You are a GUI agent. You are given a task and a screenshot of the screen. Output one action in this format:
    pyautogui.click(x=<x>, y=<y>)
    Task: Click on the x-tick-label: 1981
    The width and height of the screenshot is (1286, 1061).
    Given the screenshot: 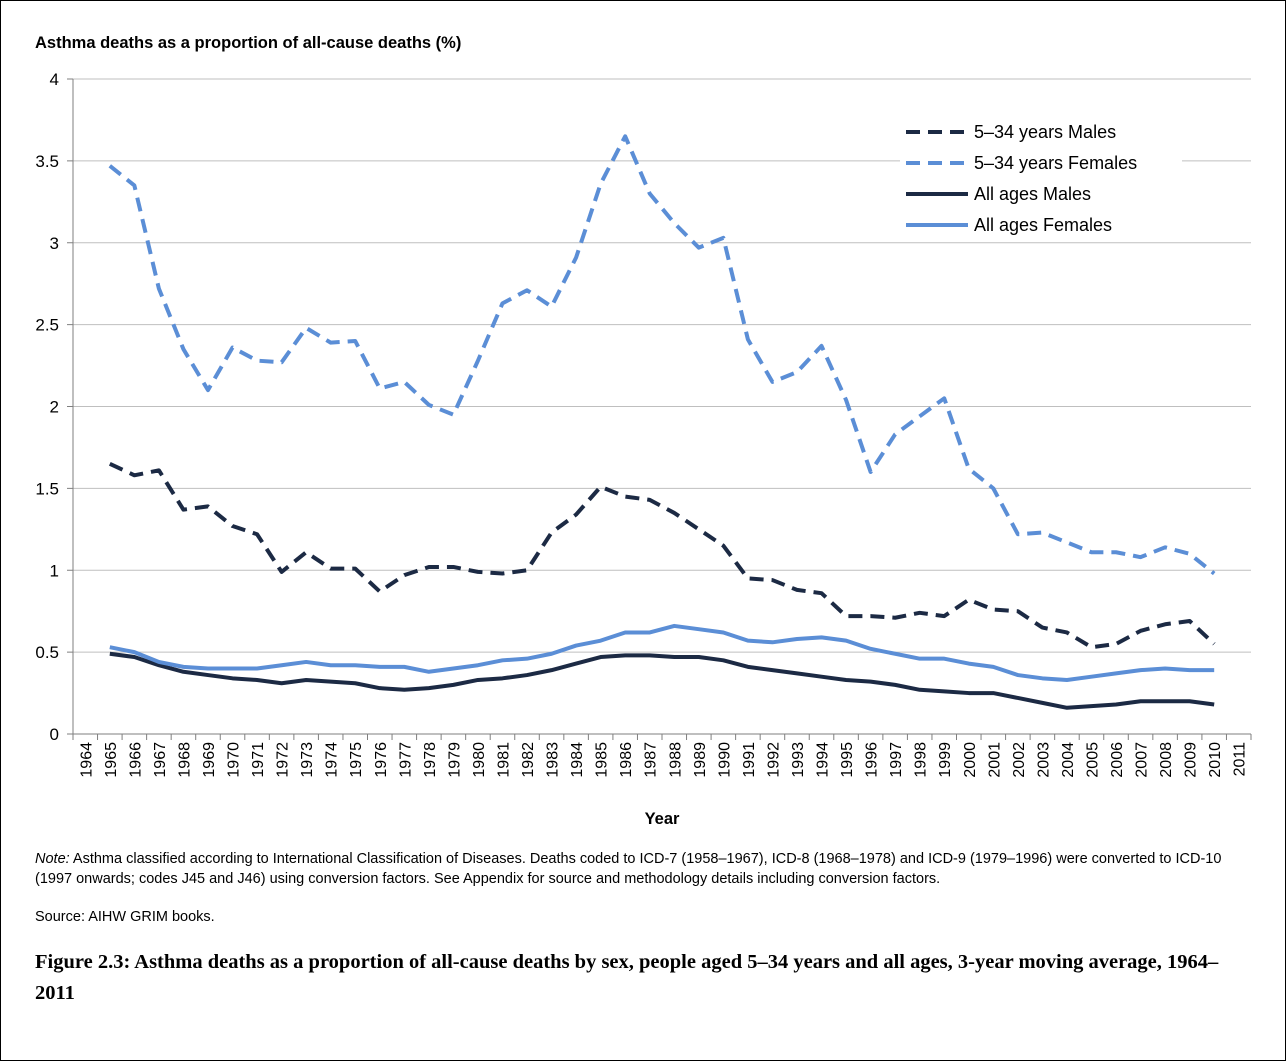 What is the action you would take?
    pyautogui.click(x=503, y=760)
    